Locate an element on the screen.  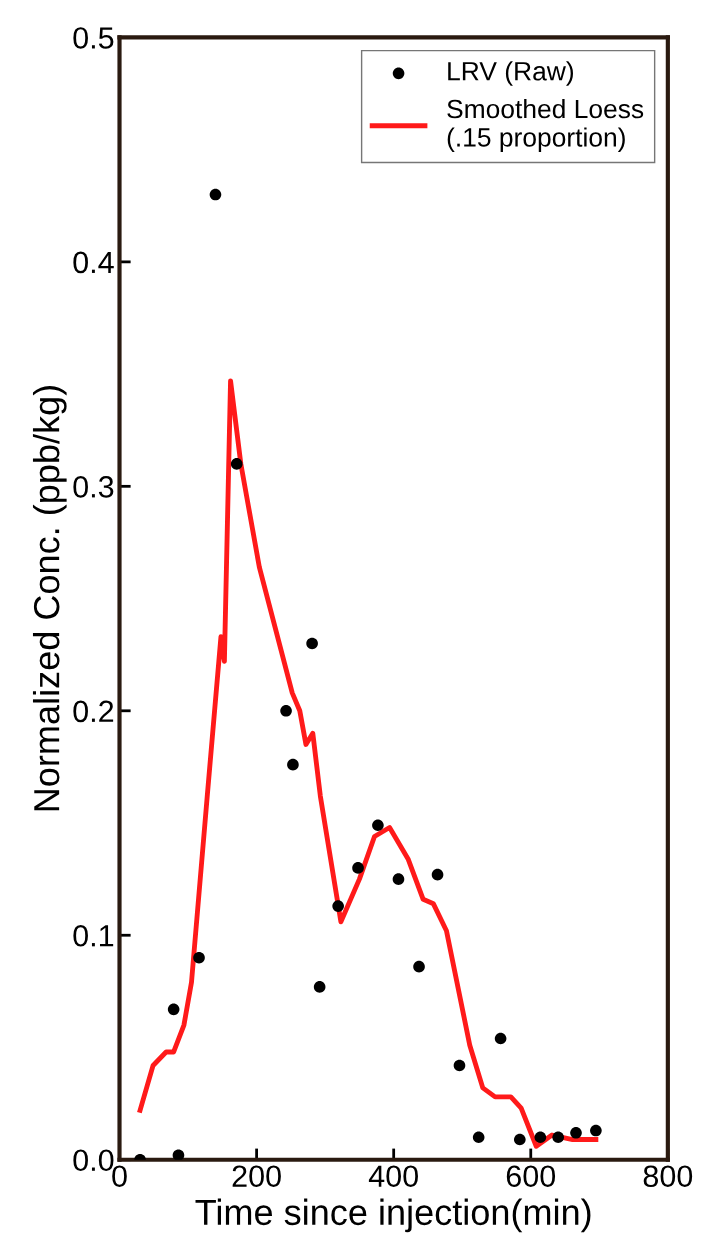
y-axis-title: Normalized Conc. (ppb/kg) is located at coordinates (49, 598).